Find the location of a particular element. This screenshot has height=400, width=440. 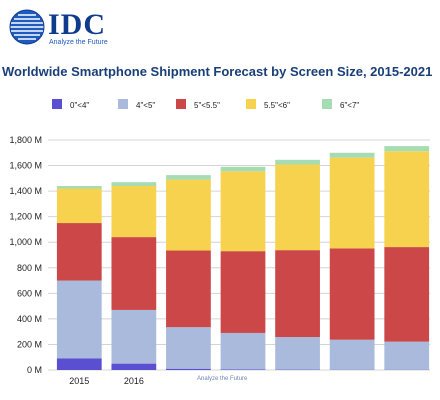

y-tick-label: 1,000 M is located at coordinates (25, 242).